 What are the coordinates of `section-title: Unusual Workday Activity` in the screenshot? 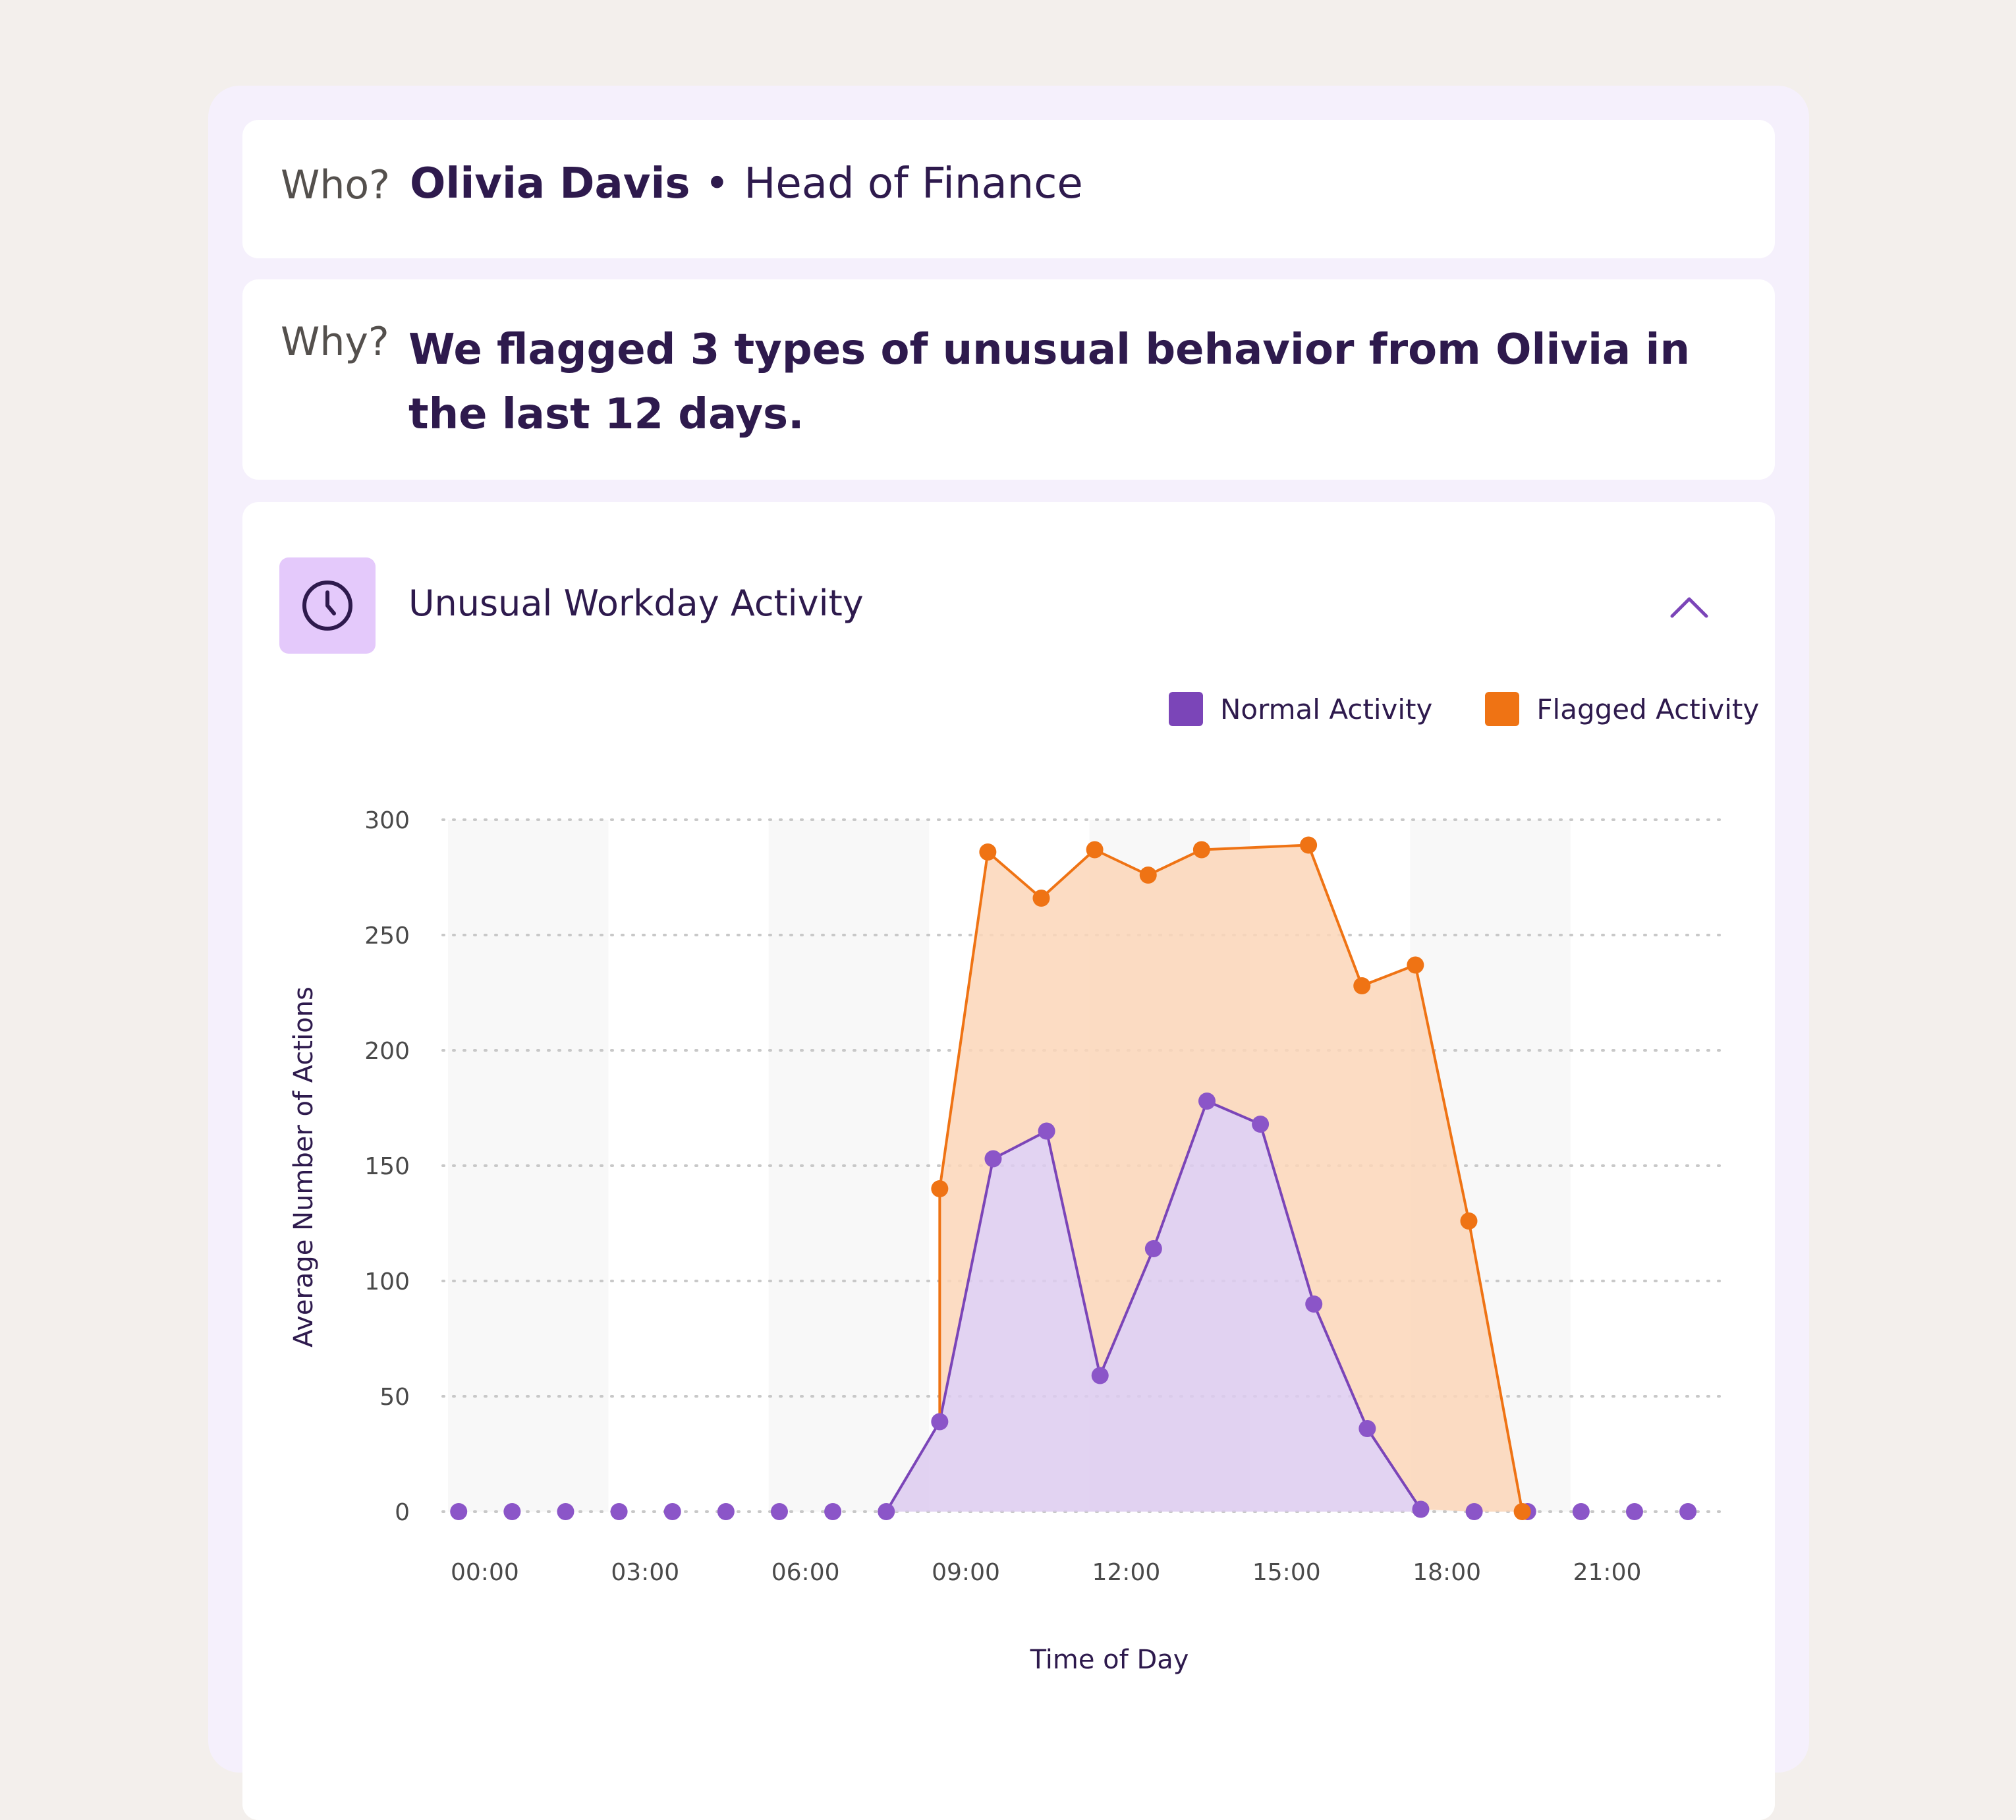 It's located at (636, 603).